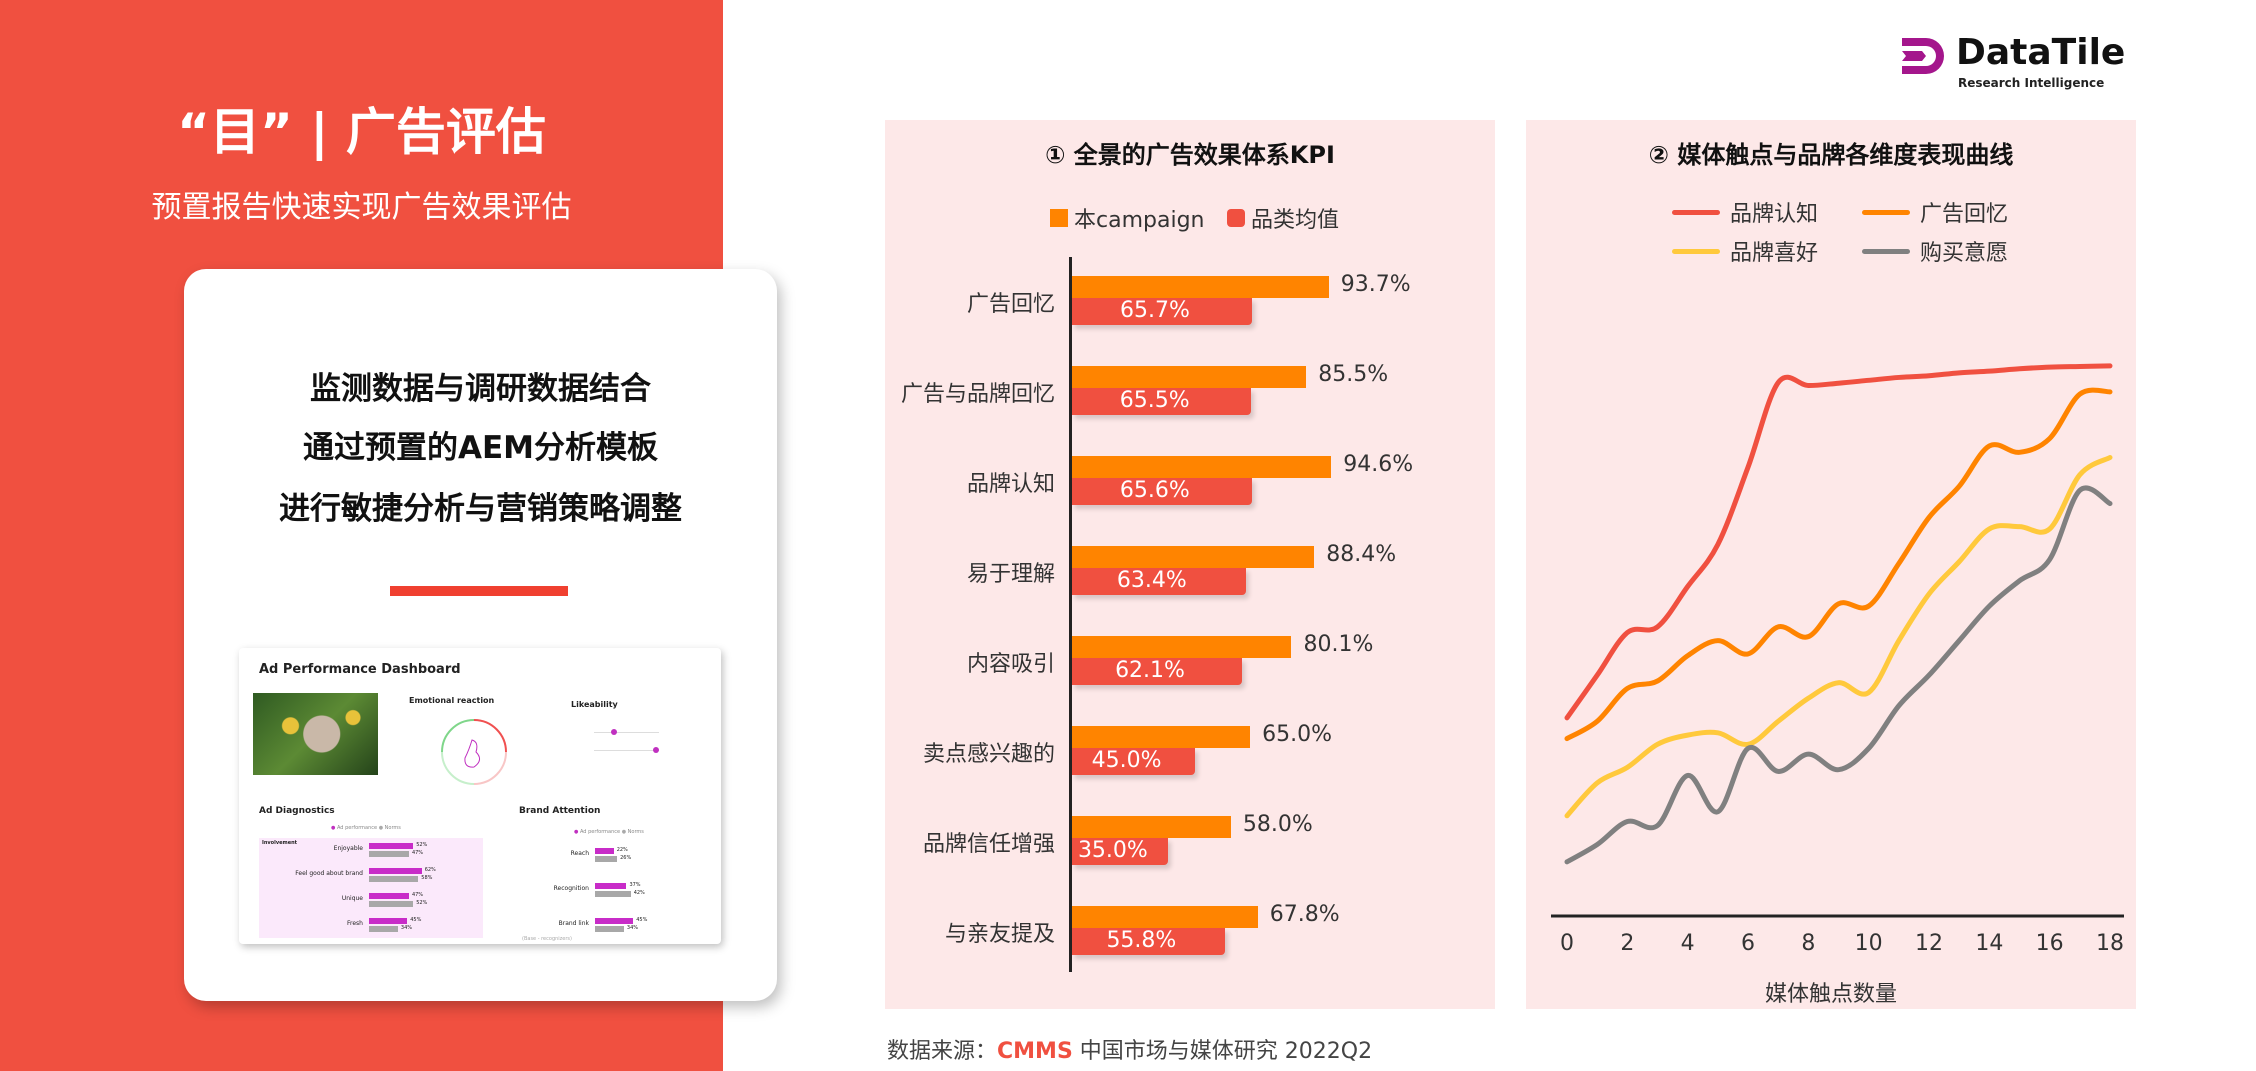 The image size is (2256, 1071). What do you see at coordinates (2050, 943) in the screenshot?
I see `x-tick-label: 16` at bounding box center [2050, 943].